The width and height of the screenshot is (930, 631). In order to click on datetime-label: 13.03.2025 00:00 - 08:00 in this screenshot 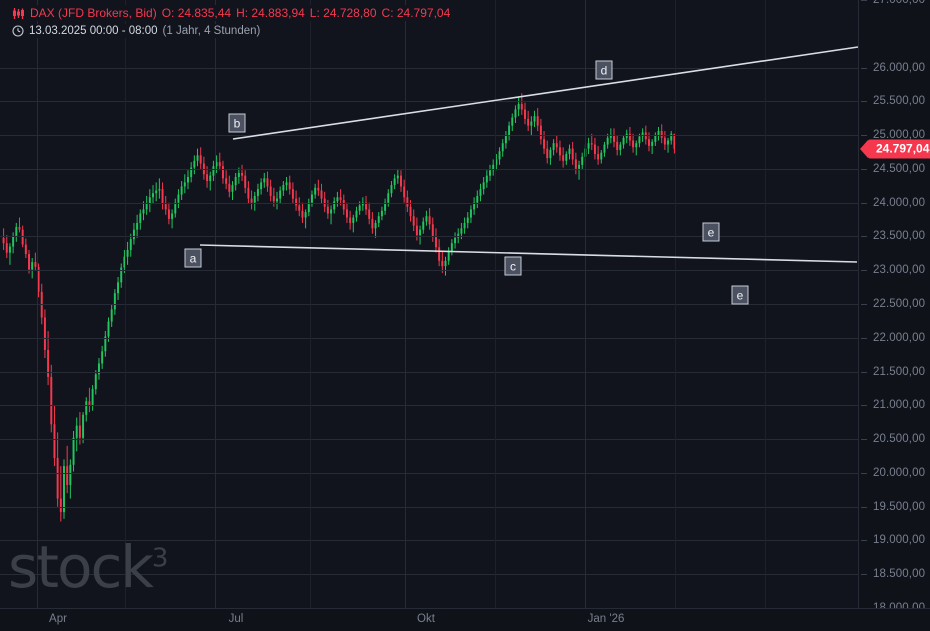, I will do `click(93, 31)`.